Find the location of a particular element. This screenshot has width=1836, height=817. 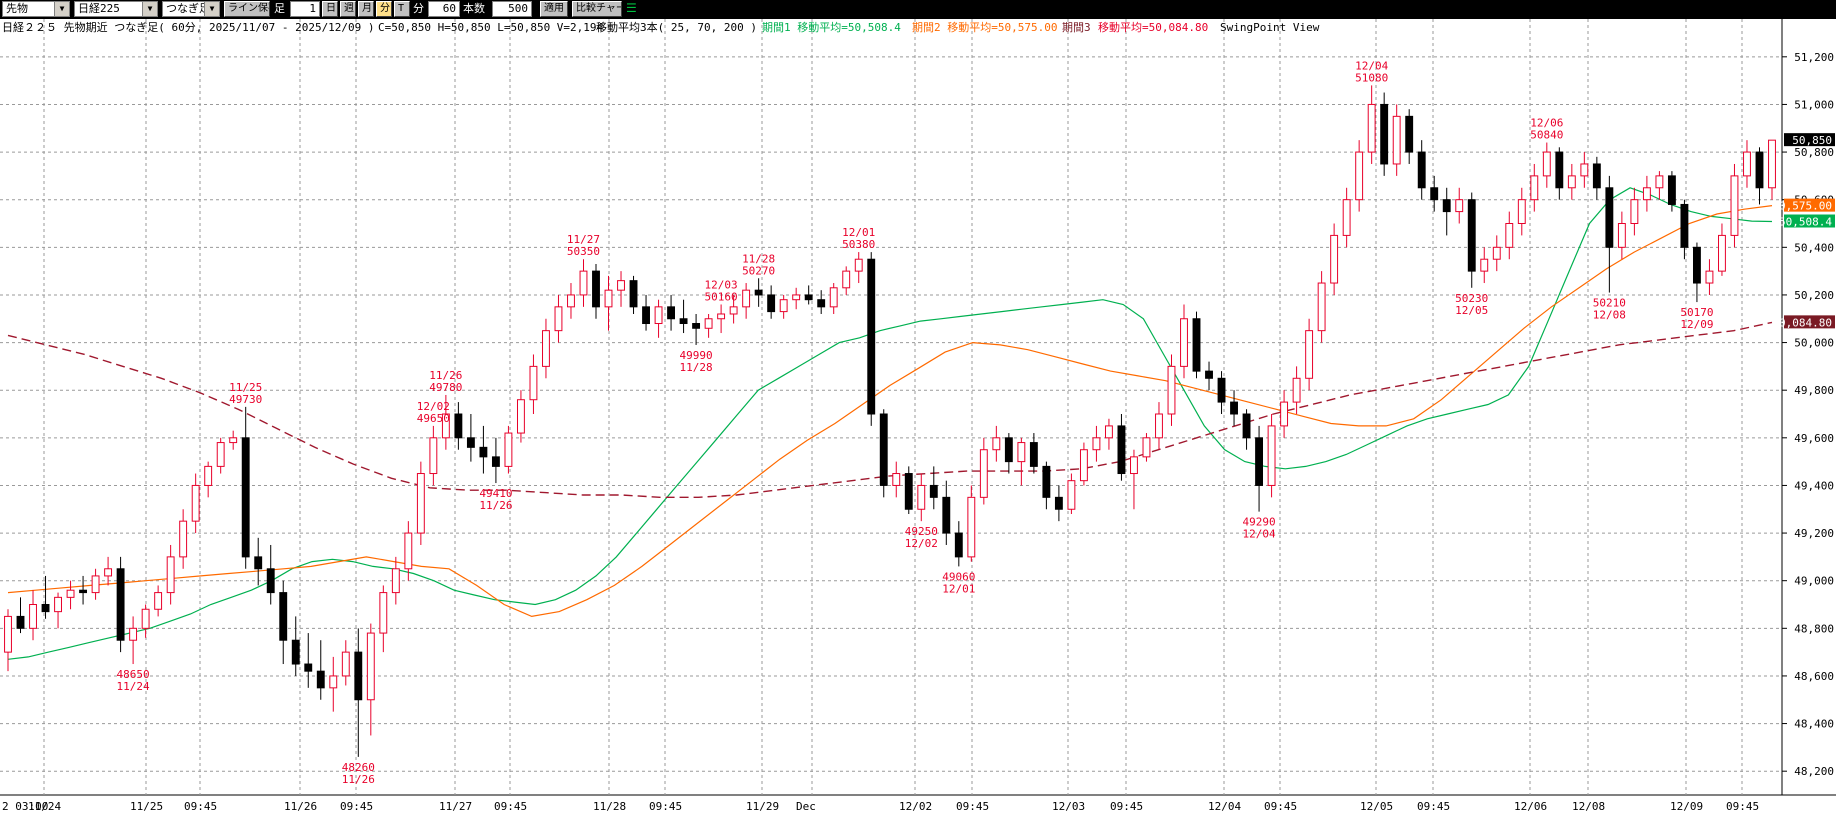

swing-high-value: 50840 is located at coordinates (1546, 135).